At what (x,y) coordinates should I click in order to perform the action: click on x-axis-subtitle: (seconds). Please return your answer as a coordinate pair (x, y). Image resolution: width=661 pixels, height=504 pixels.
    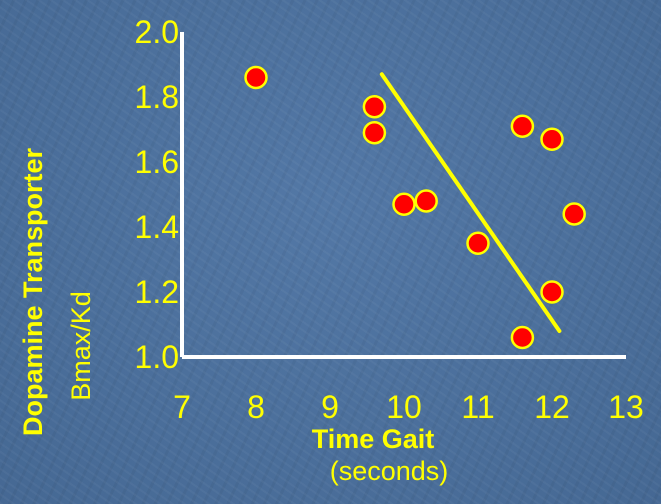
    Looking at the image, I should click on (389, 471).